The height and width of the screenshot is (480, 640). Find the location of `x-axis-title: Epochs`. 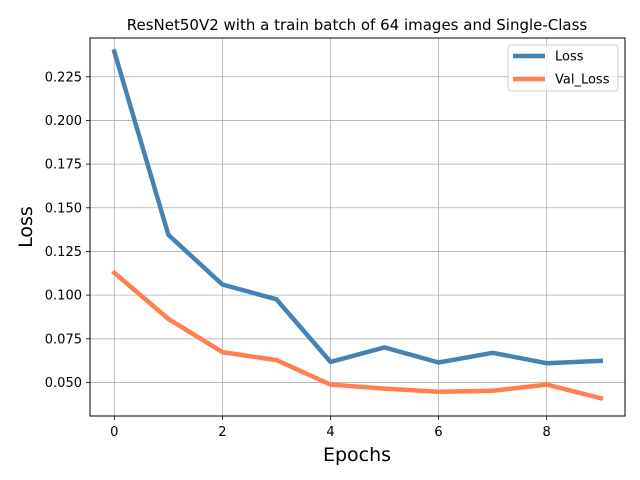

x-axis-title: Epochs is located at coordinates (357, 455).